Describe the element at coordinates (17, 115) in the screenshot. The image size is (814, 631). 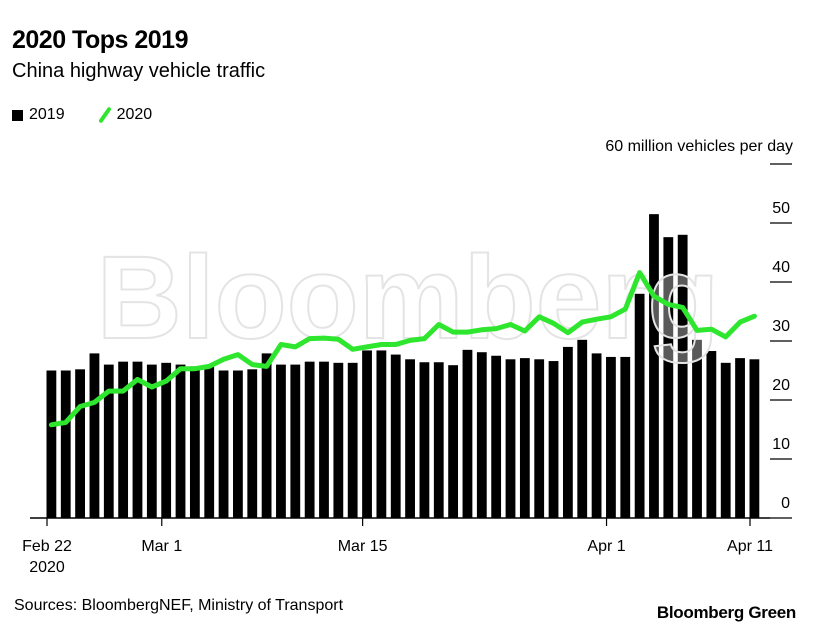
I see `legend-swatch-2019` at that location.